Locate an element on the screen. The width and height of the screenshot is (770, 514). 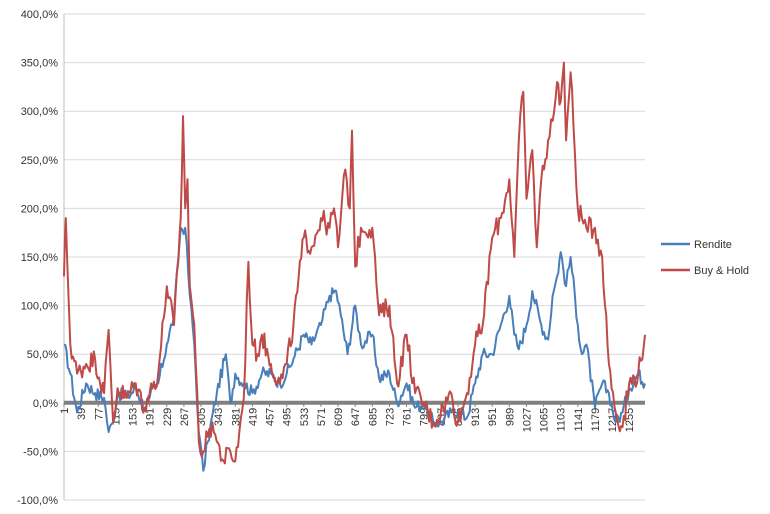
x-tick-label: 571 is located at coordinates (322, 417).